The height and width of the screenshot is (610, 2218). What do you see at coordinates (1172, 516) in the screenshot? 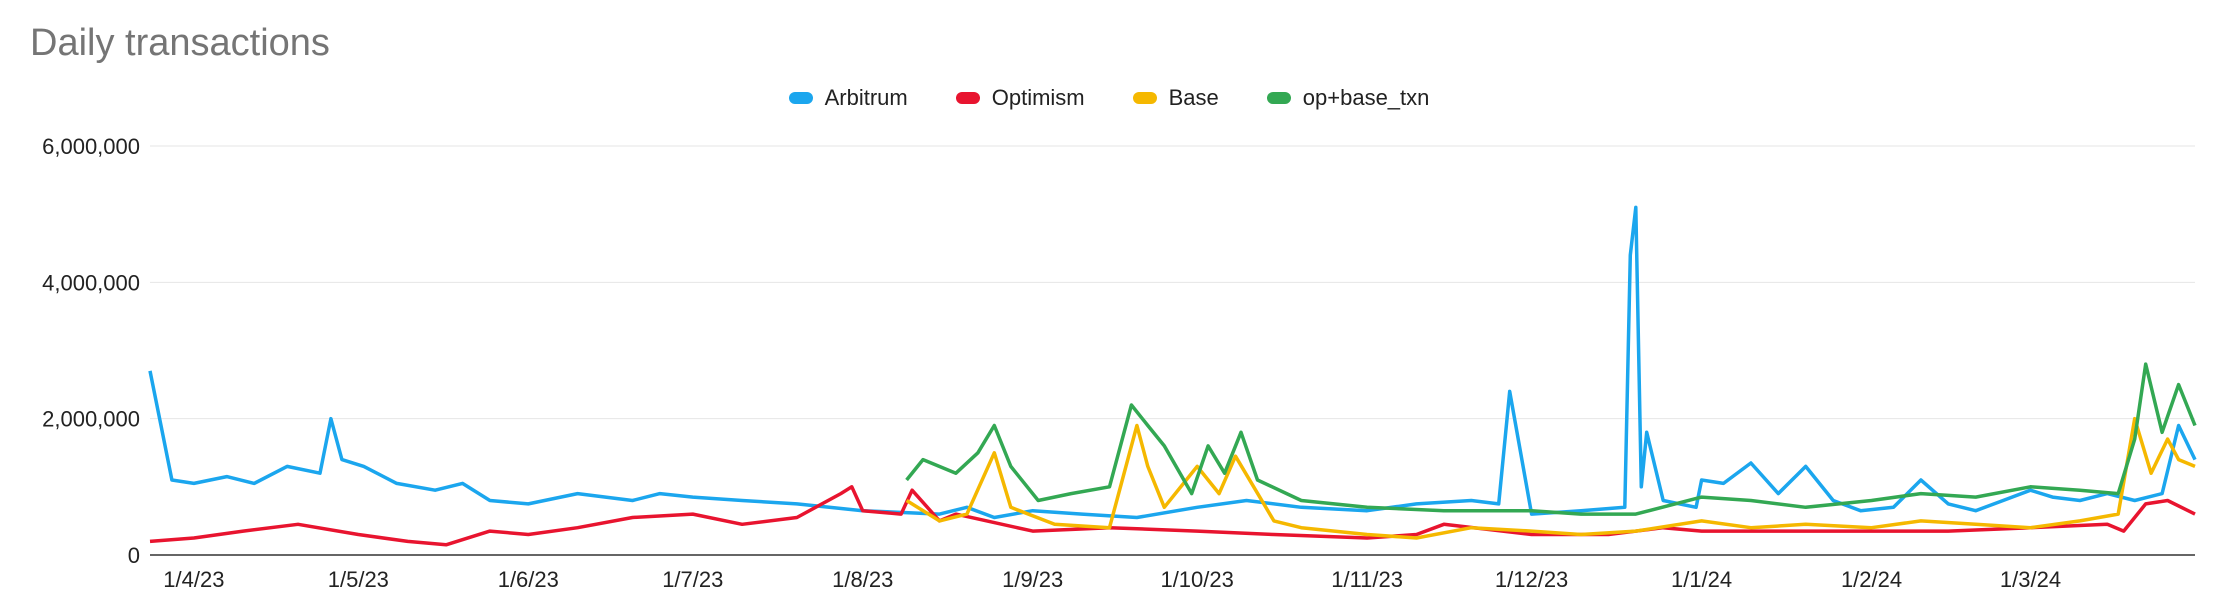
I see `series-line-optimism` at bounding box center [1172, 516].